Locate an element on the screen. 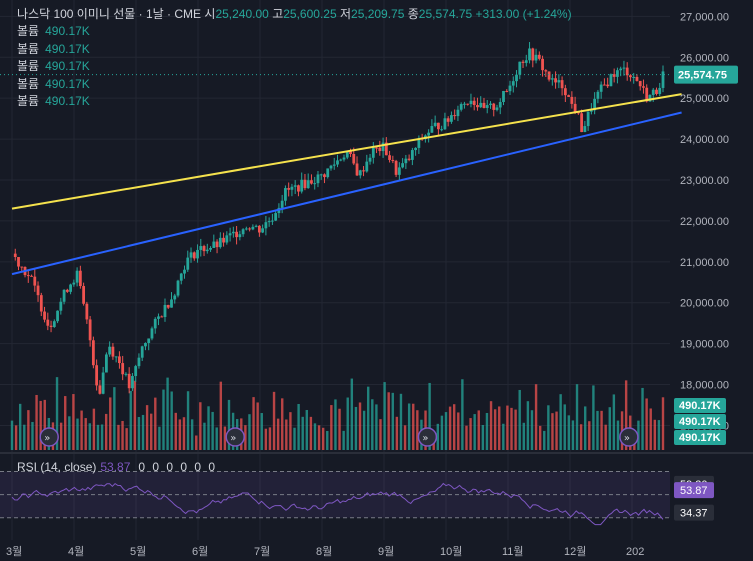 This screenshot has height=561, width=753. time-axis-label: 3월 is located at coordinates (14, 551).